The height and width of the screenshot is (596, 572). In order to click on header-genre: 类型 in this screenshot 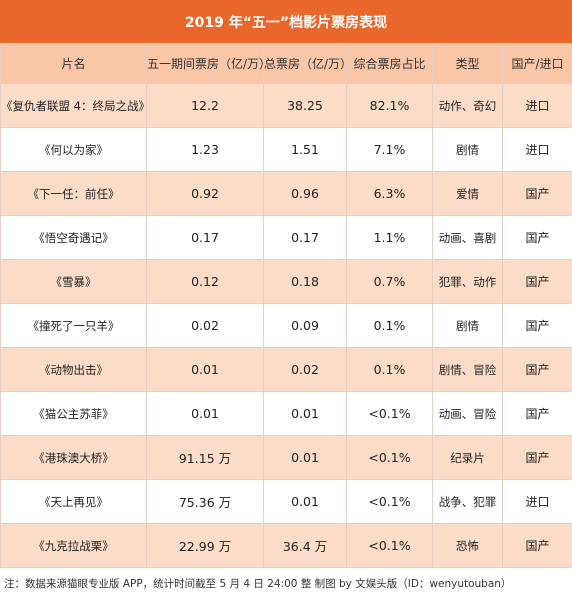, I will do `click(467, 63)`.